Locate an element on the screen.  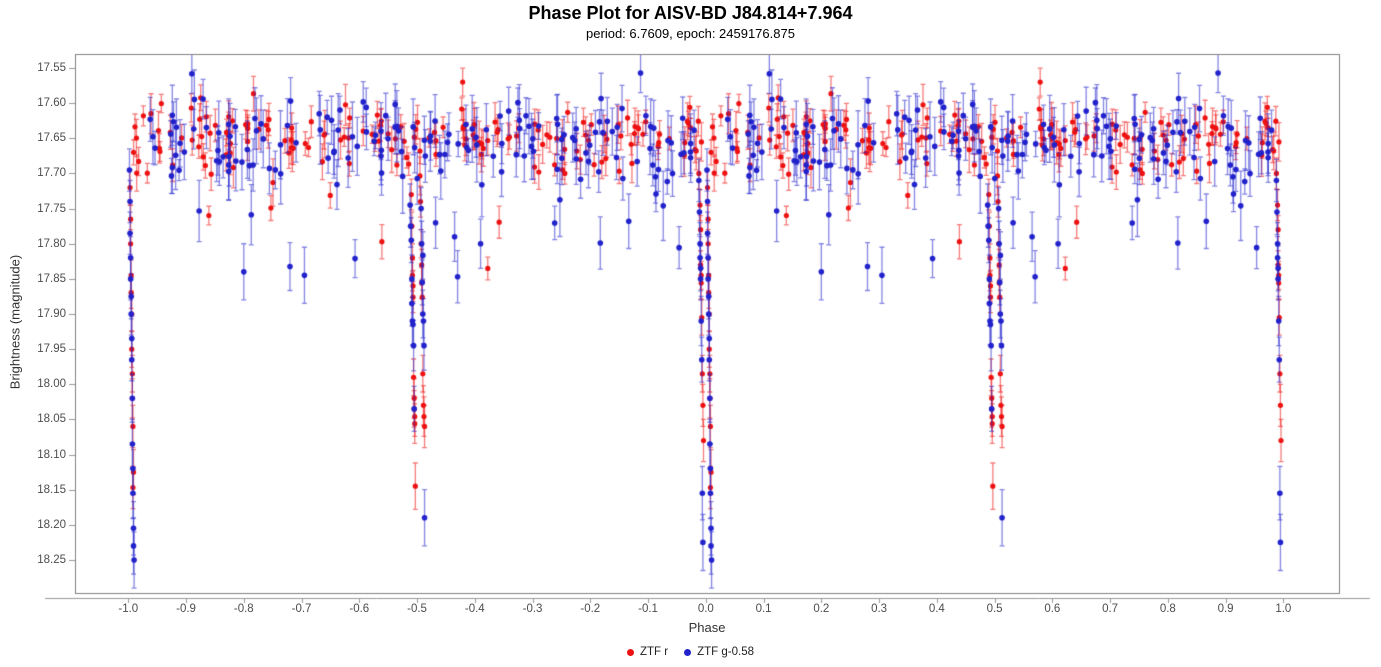
legend-marker-ztf-r-icon is located at coordinates (630, 652).